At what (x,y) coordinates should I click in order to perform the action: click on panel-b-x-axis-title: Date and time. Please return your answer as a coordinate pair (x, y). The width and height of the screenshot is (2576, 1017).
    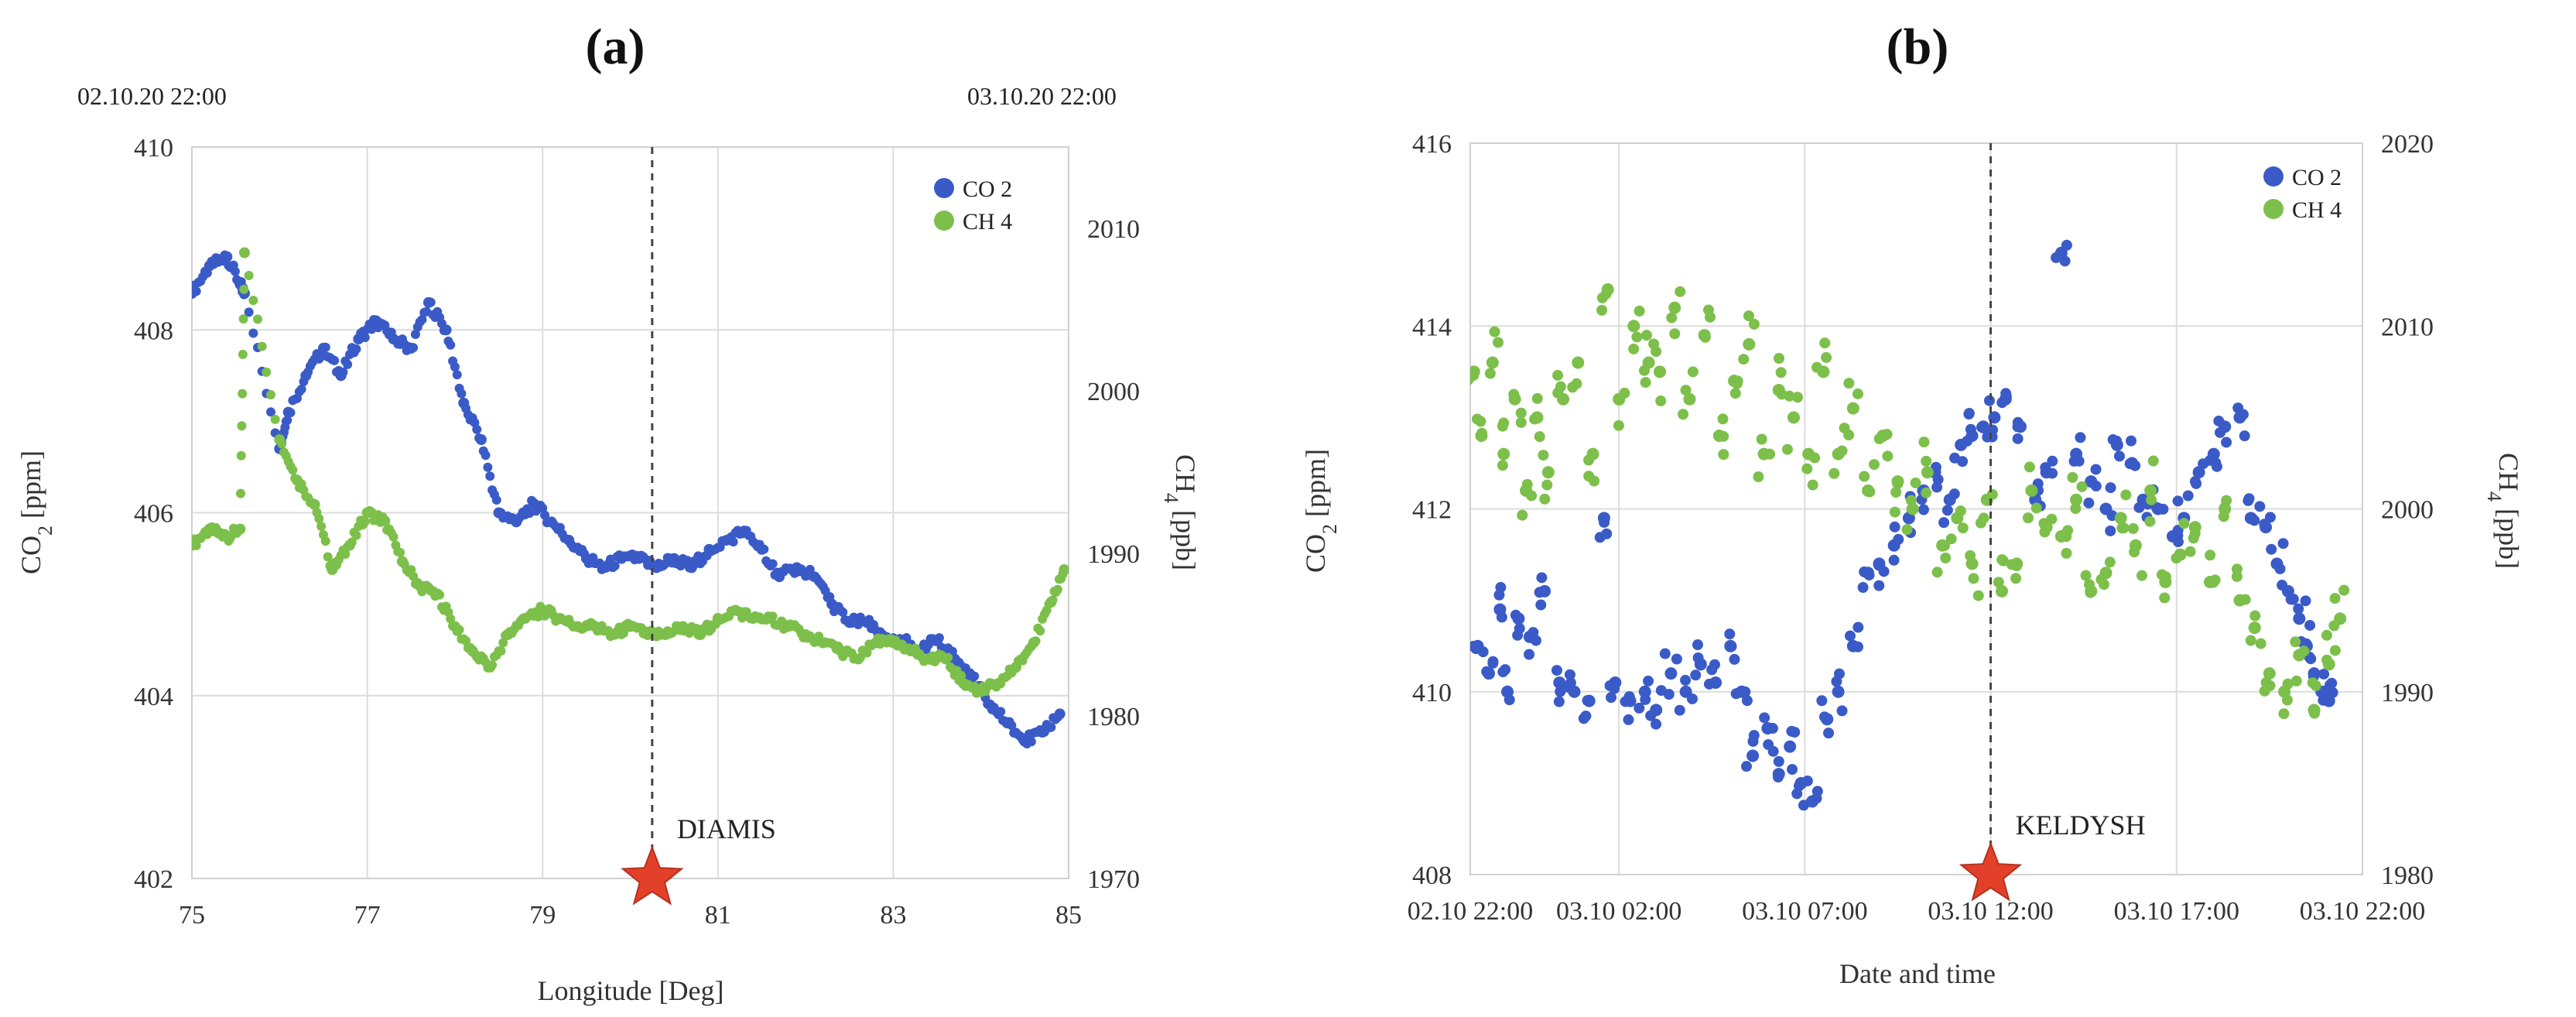
    Looking at the image, I should click on (1917, 973).